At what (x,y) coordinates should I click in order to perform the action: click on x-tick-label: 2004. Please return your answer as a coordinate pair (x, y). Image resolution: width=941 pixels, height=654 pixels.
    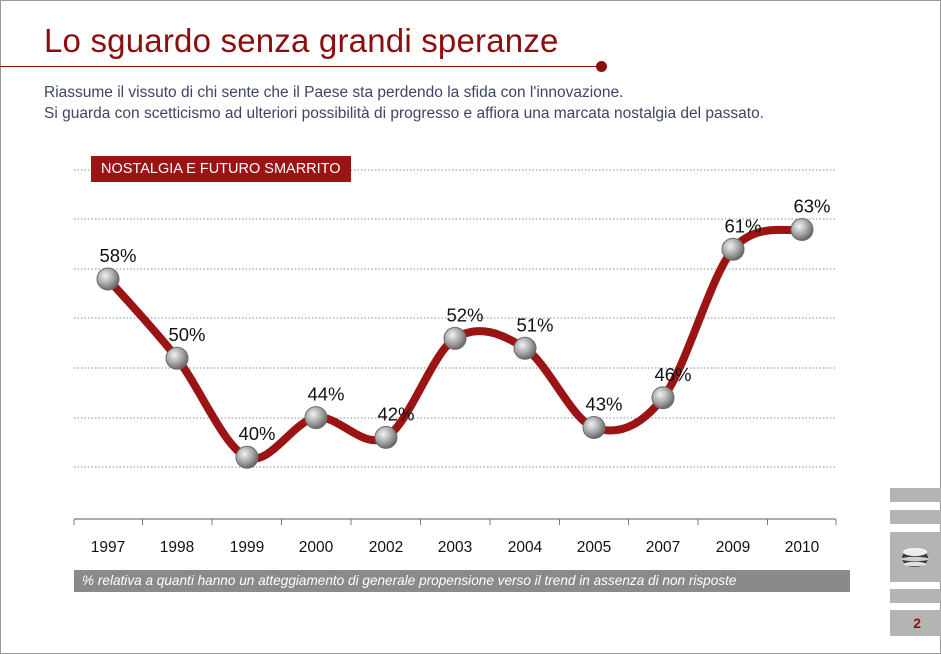
    Looking at the image, I should click on (525, 547).